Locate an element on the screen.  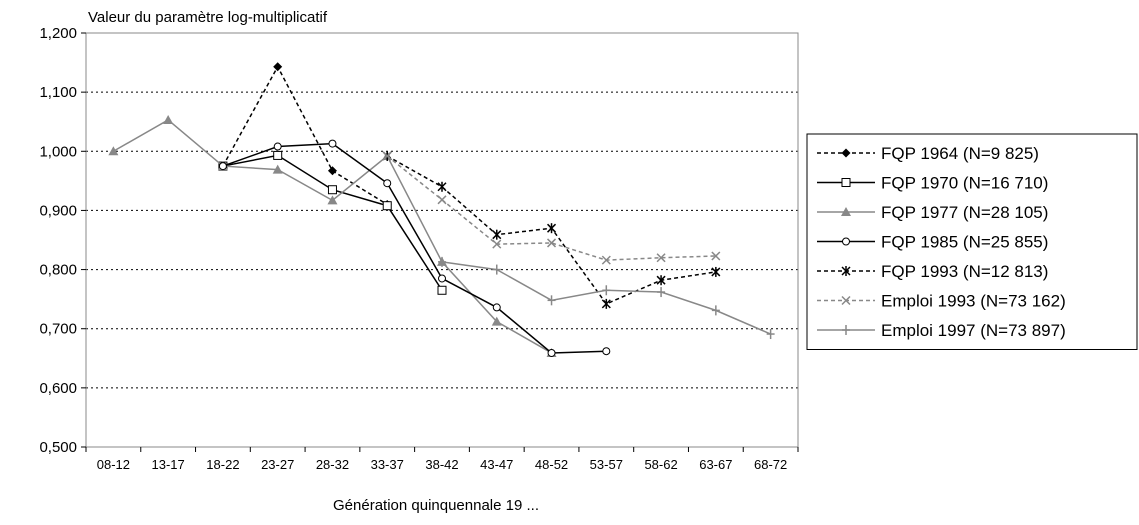
x-tick-label: 48-52 is located at coordinates (551, 464).